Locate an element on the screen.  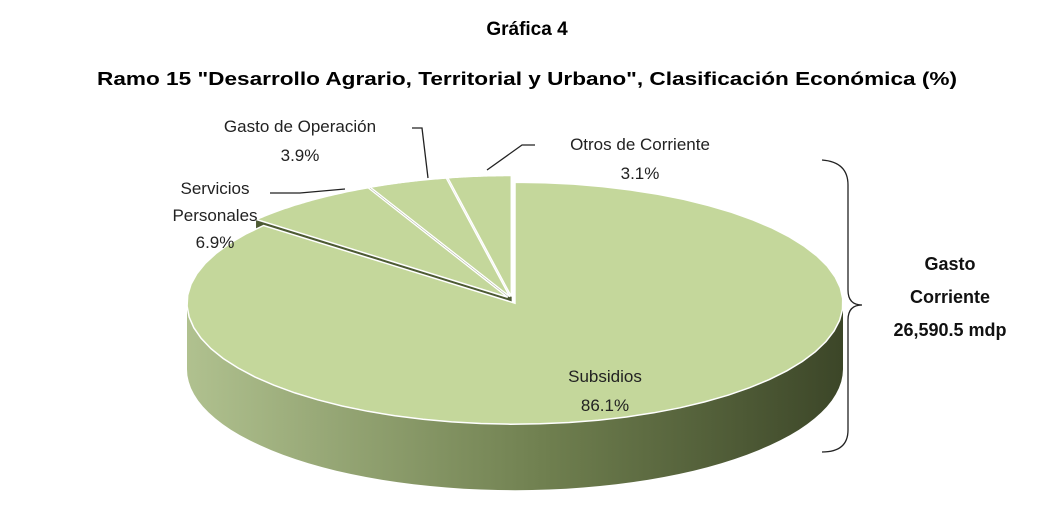
category-label: Otros de Corriente is located at coordinates (640, 144).